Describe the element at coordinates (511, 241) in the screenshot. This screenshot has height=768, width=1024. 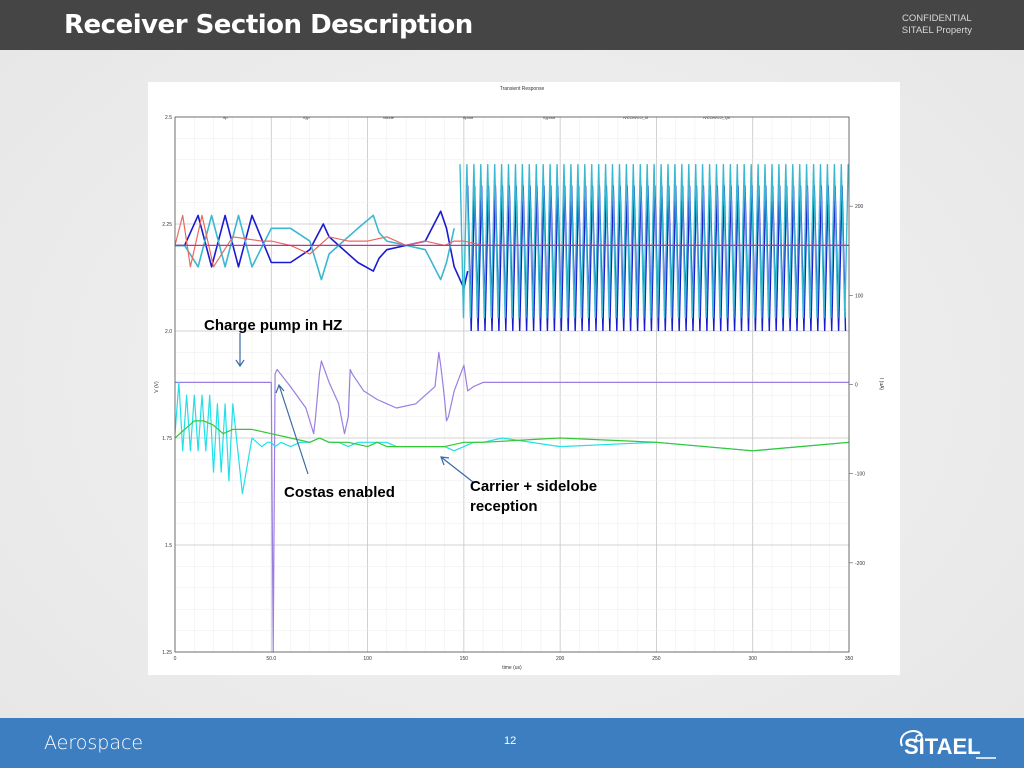
I see `series-2-line` at that location.